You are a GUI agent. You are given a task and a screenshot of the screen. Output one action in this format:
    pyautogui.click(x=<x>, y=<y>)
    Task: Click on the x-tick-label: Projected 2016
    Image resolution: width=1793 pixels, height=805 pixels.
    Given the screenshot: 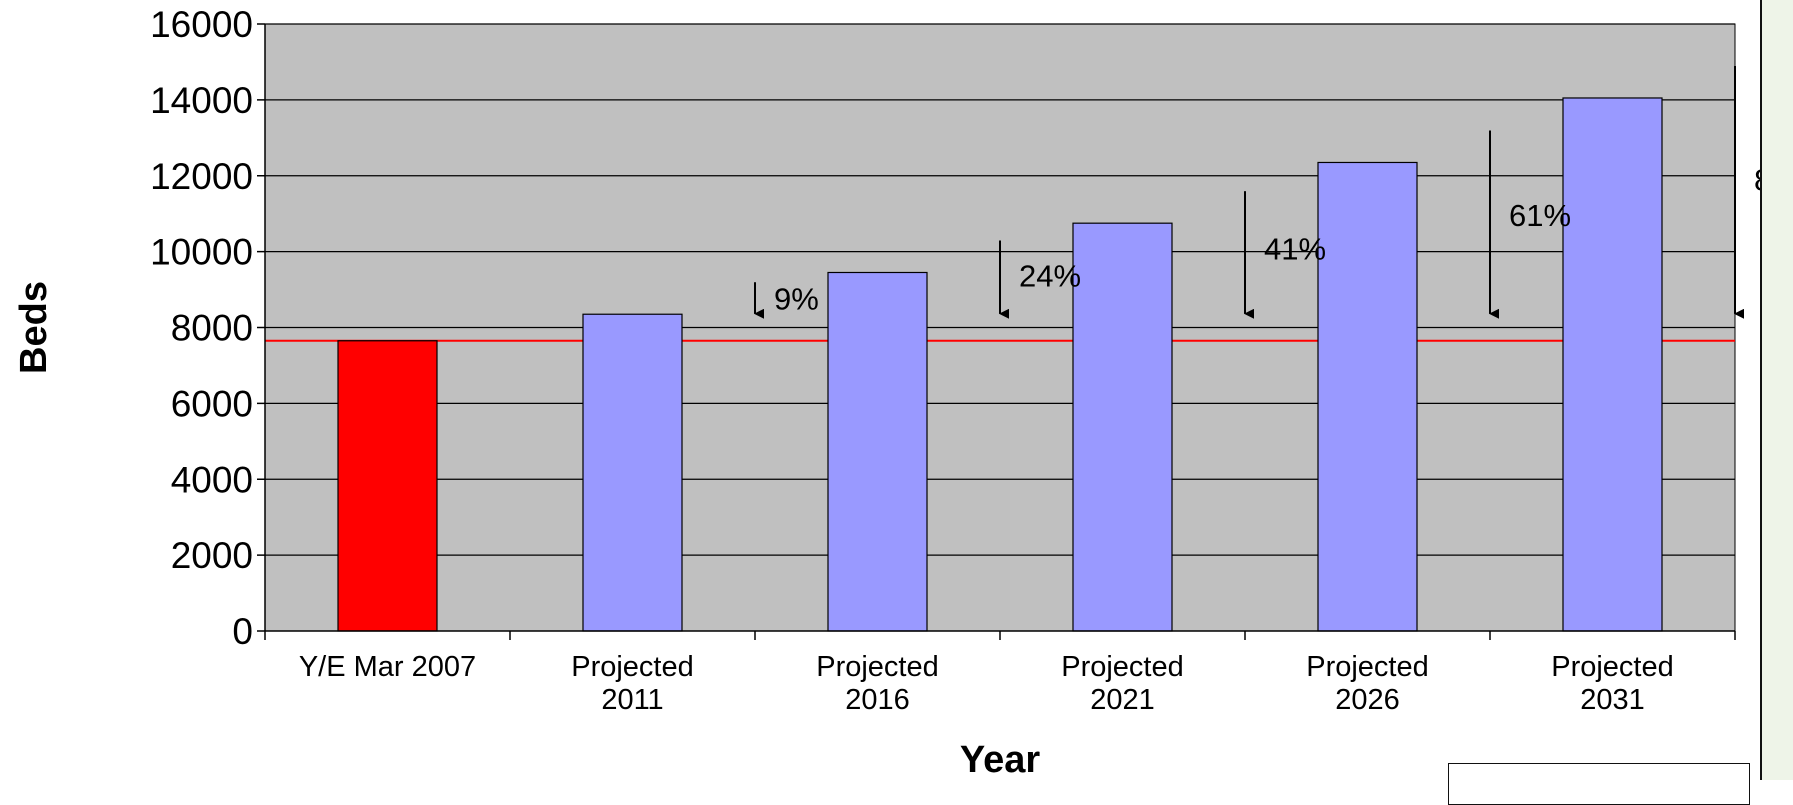 What is the action you would take?
    pyautogui.click(x=877, y=683)
    